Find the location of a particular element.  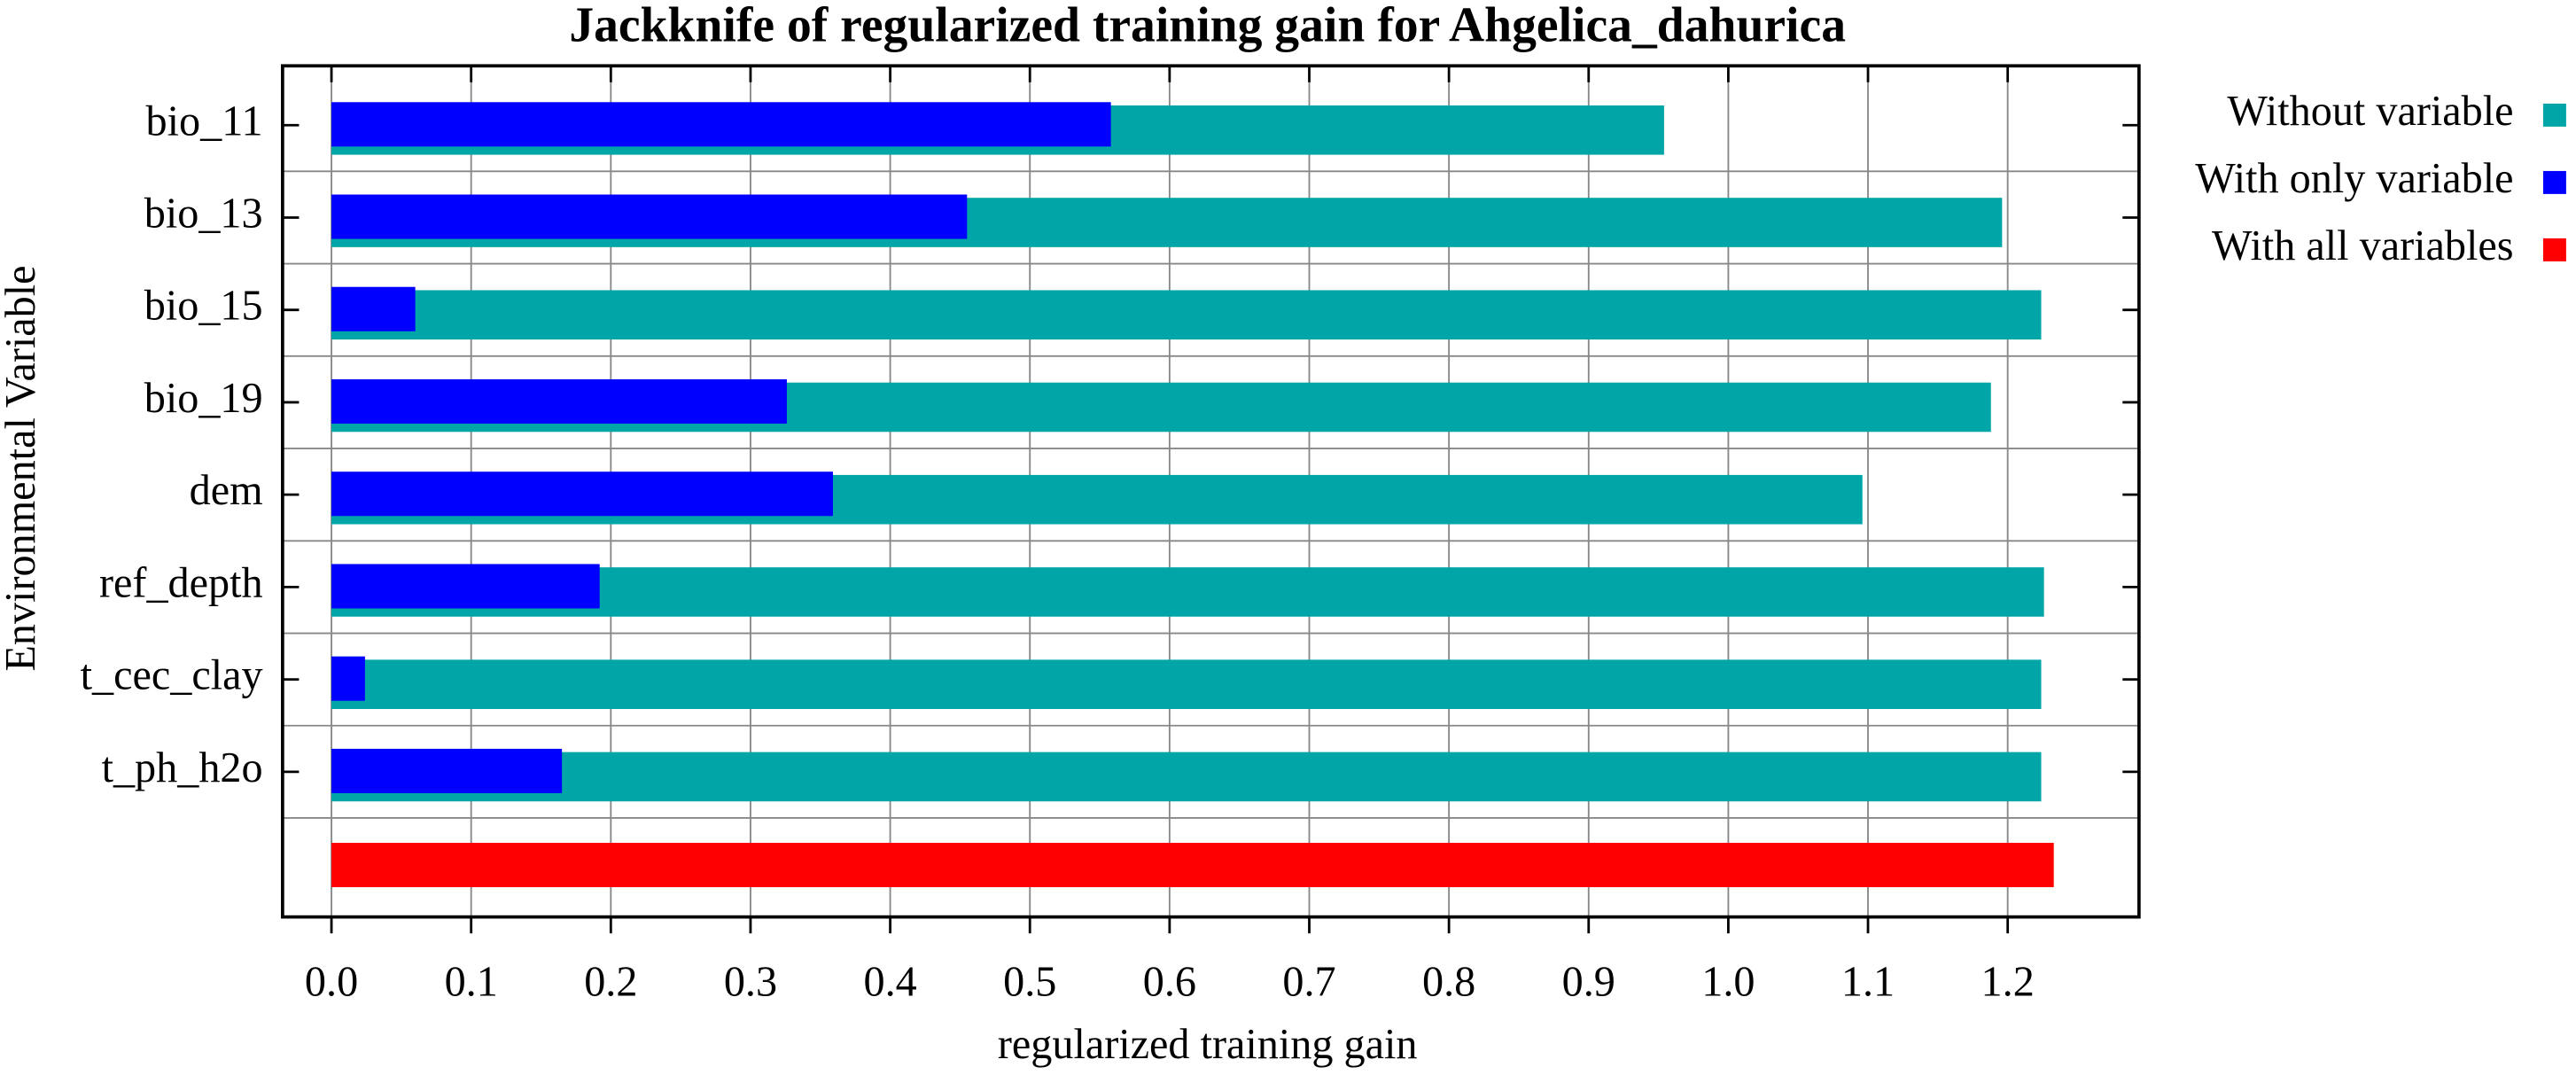

x-axis-label: regularized training gain is located at coordinates (1208, 1045).